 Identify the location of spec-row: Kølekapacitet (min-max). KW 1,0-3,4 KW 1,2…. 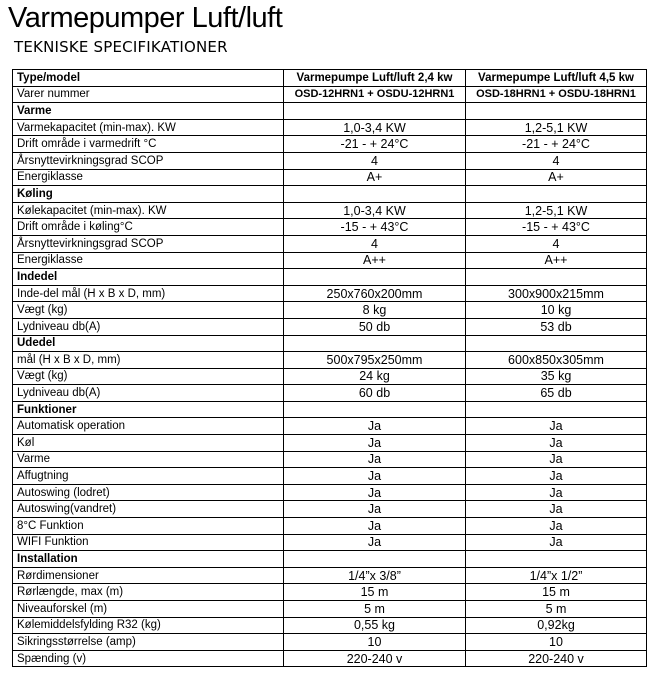
(329, 210).